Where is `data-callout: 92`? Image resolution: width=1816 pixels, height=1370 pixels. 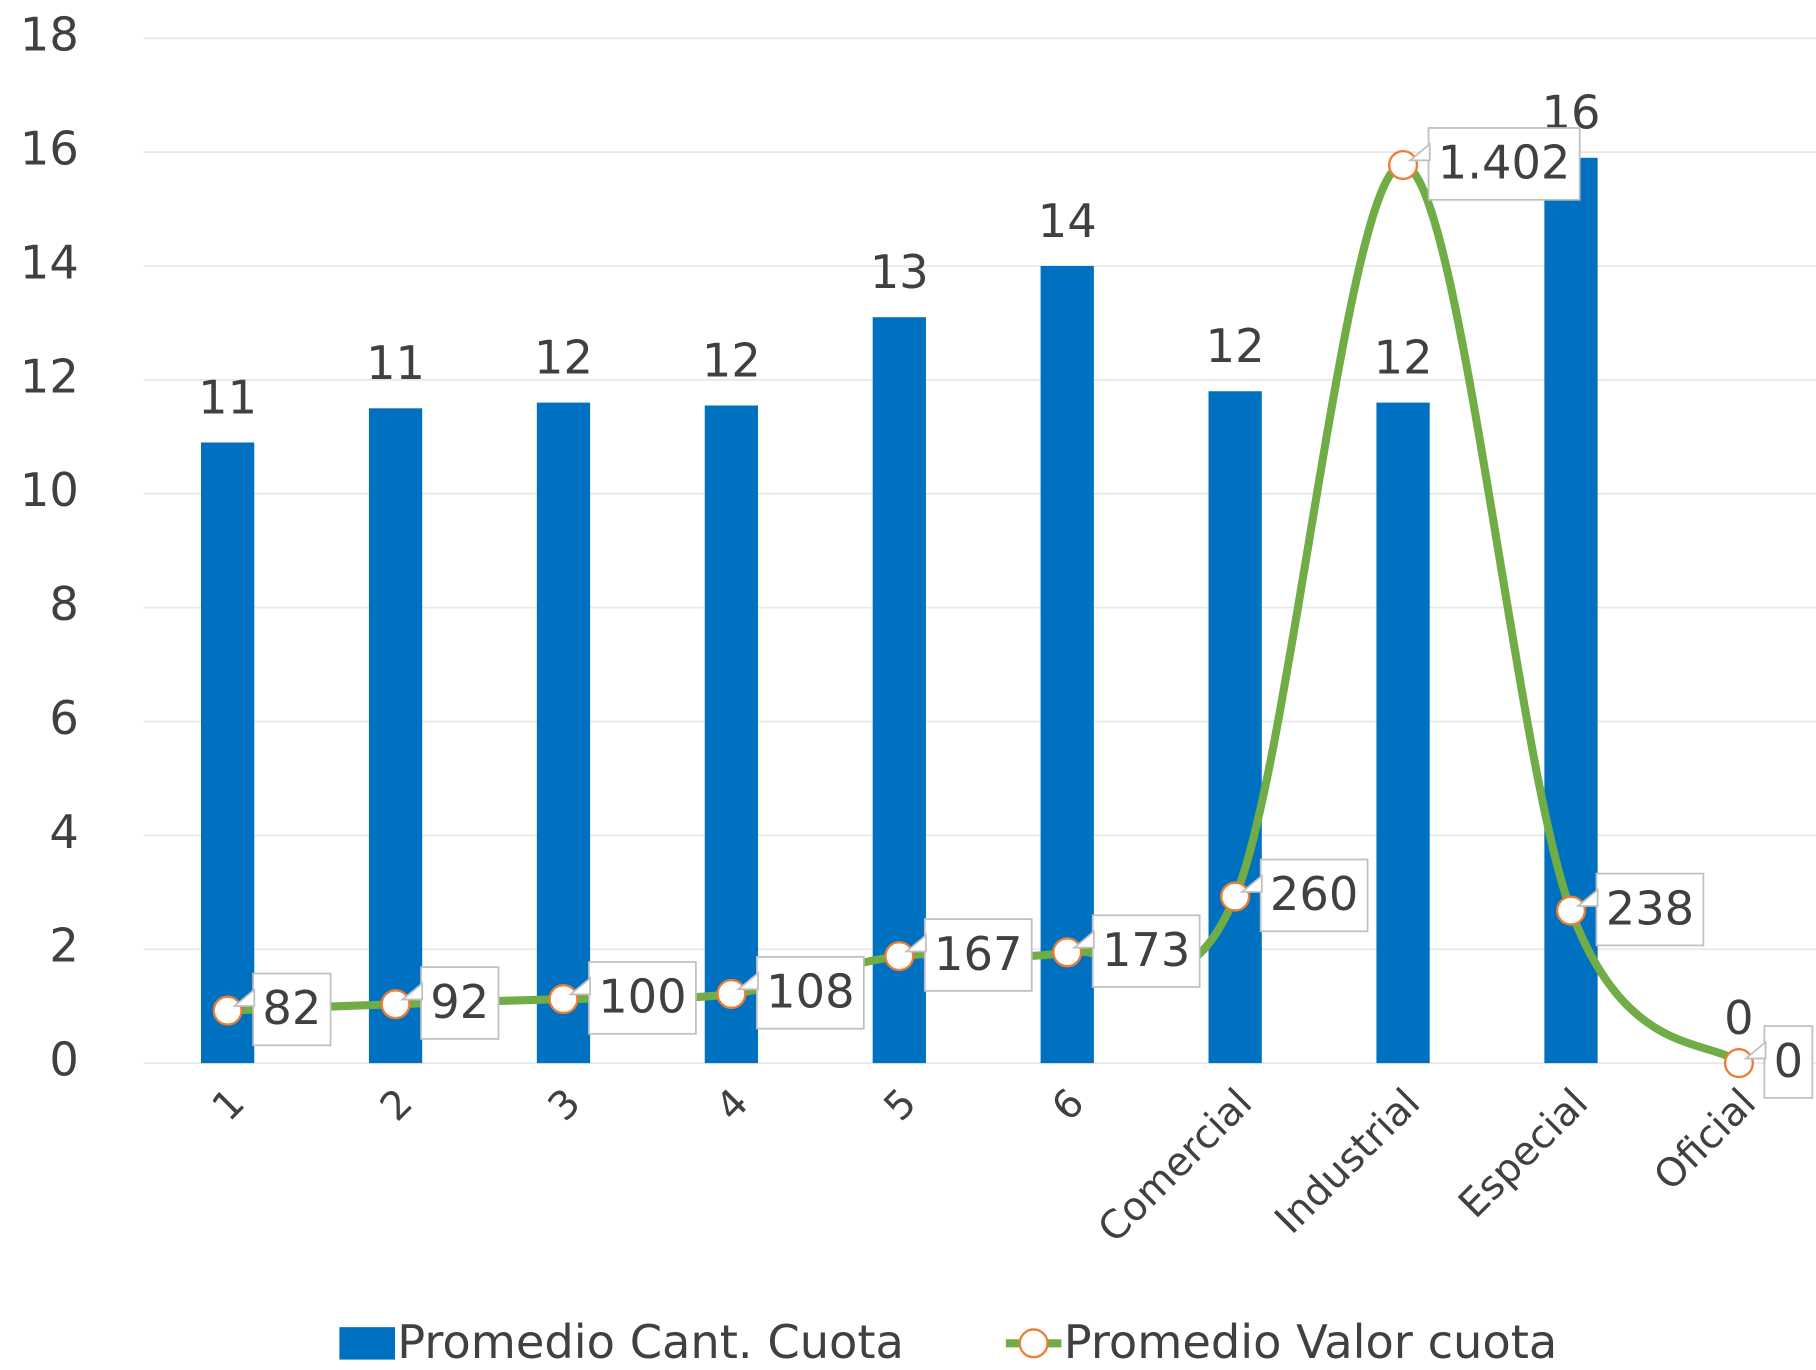
data-callout: 92 is located at coordinates (450, 1003).